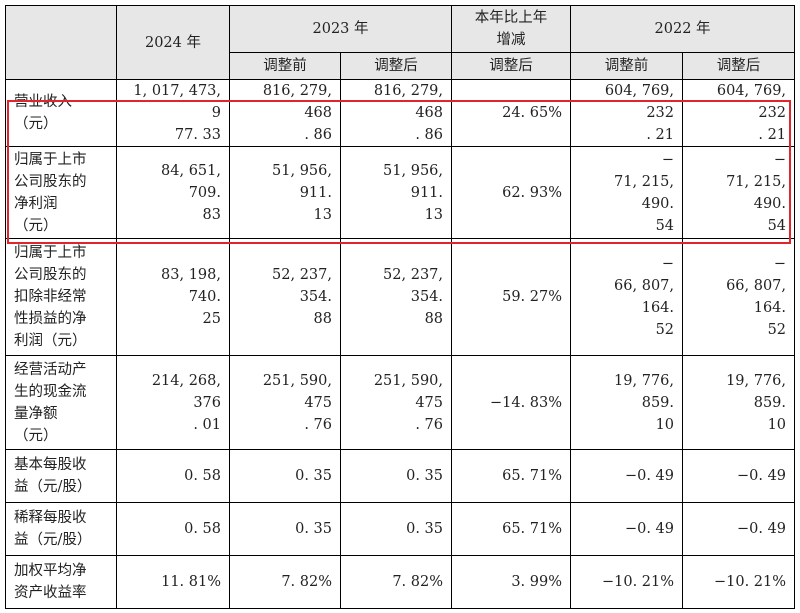 Image resolution: width=800 pixels, height=613 pixels. I want to click on header-change-after-adjustment: 调整后, so click(511, 66).